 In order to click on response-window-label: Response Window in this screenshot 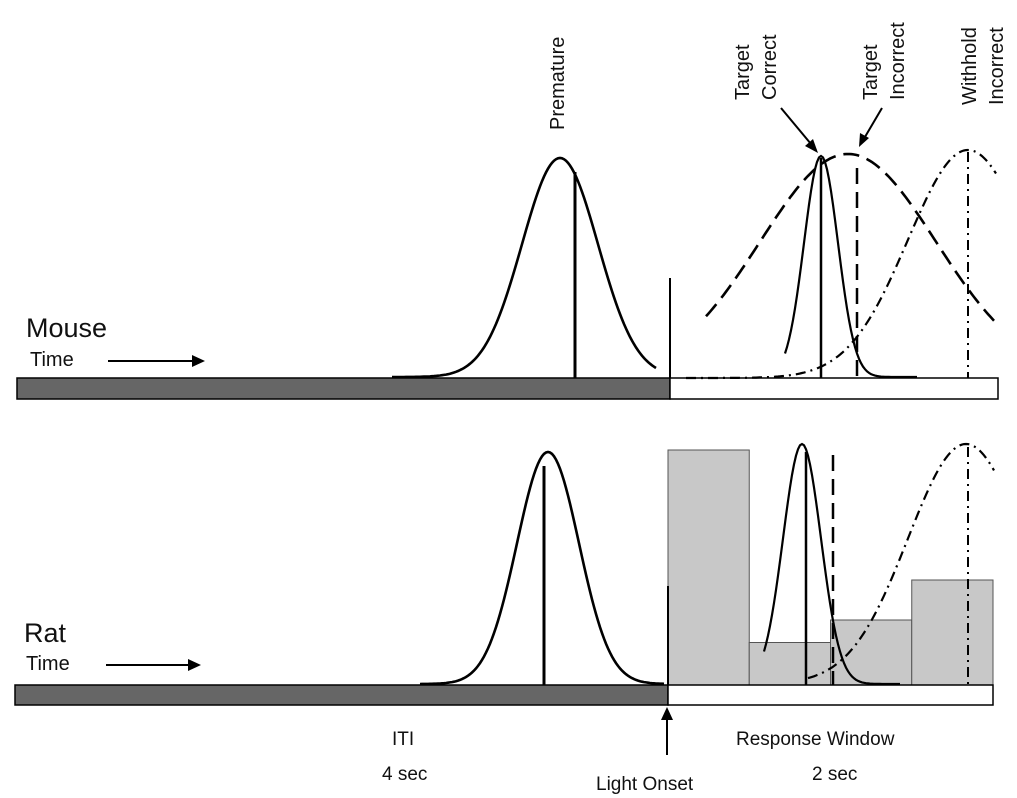, I will do `click(815, 739)`.